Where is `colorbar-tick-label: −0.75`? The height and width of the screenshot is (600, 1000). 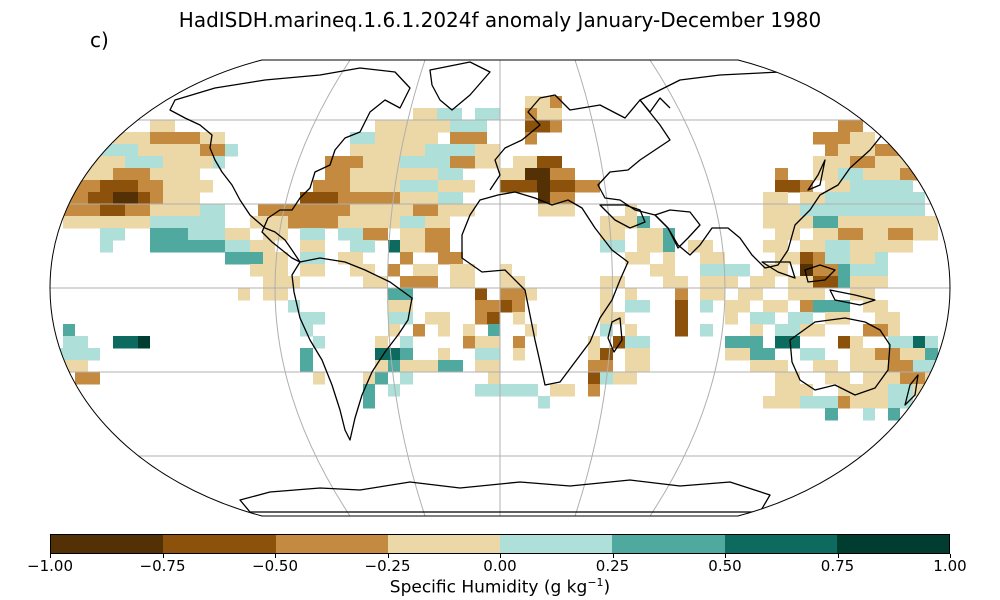 colorbar-tick-label: −0.75 is located at coordinates (162, 566).